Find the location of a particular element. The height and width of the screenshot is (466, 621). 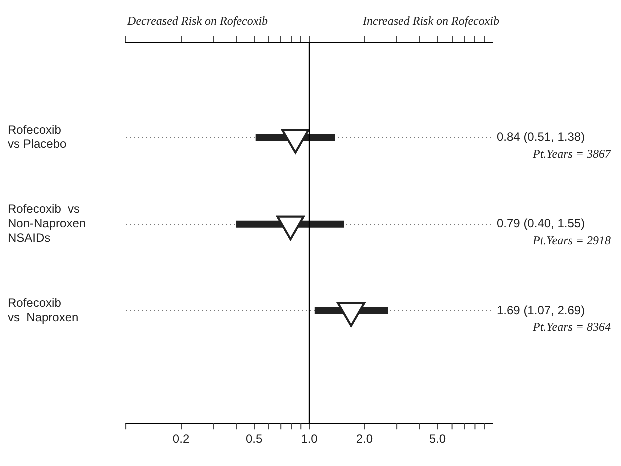

x-tick-label: 0.5 is located at coordinates (254, 439).